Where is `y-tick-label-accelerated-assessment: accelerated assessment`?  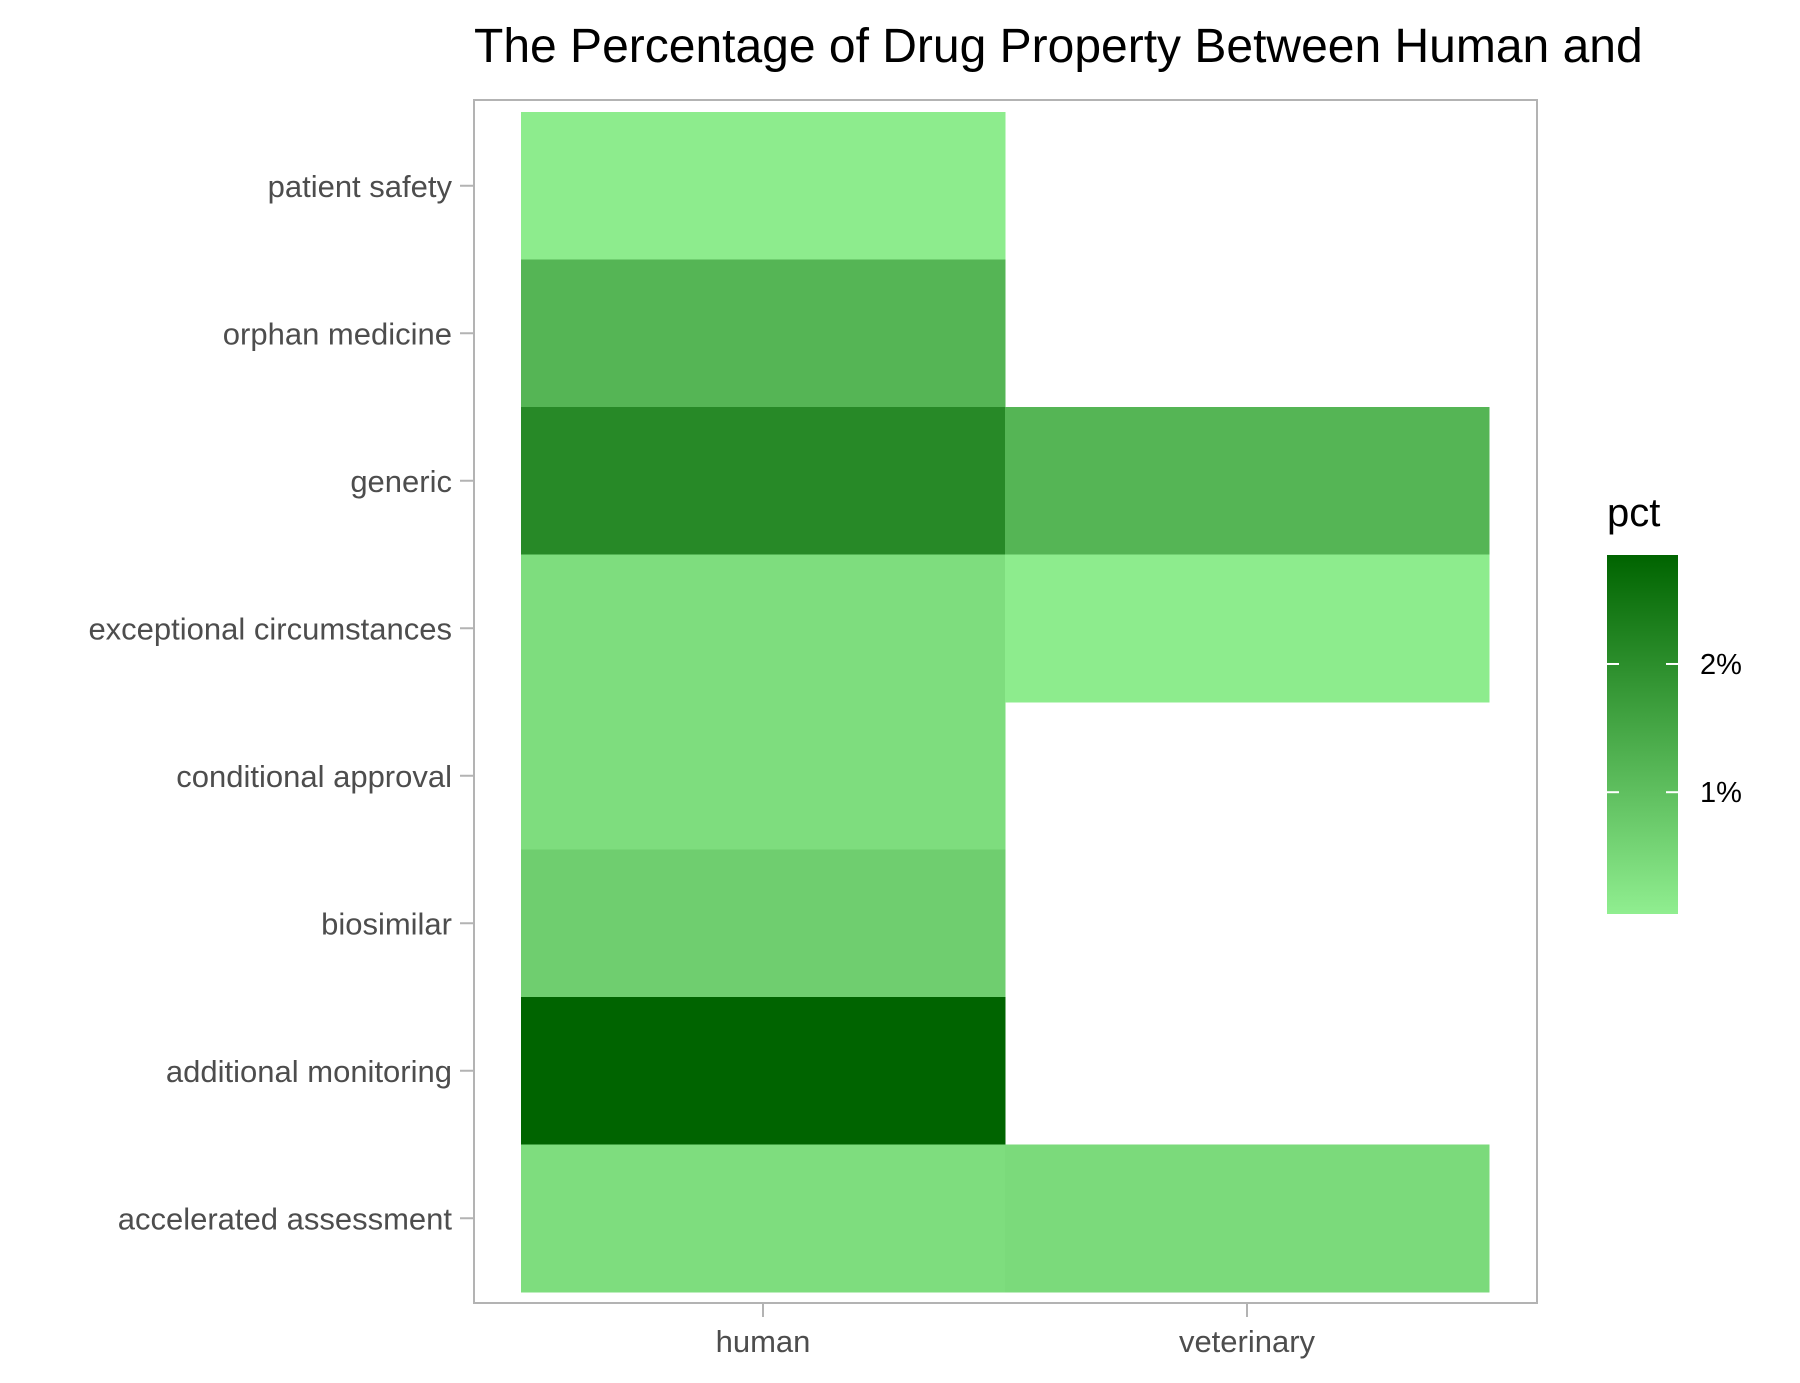 y-tick-label-accelerated-assessment: accelerated assessment is located at coordinates (285, 1218).